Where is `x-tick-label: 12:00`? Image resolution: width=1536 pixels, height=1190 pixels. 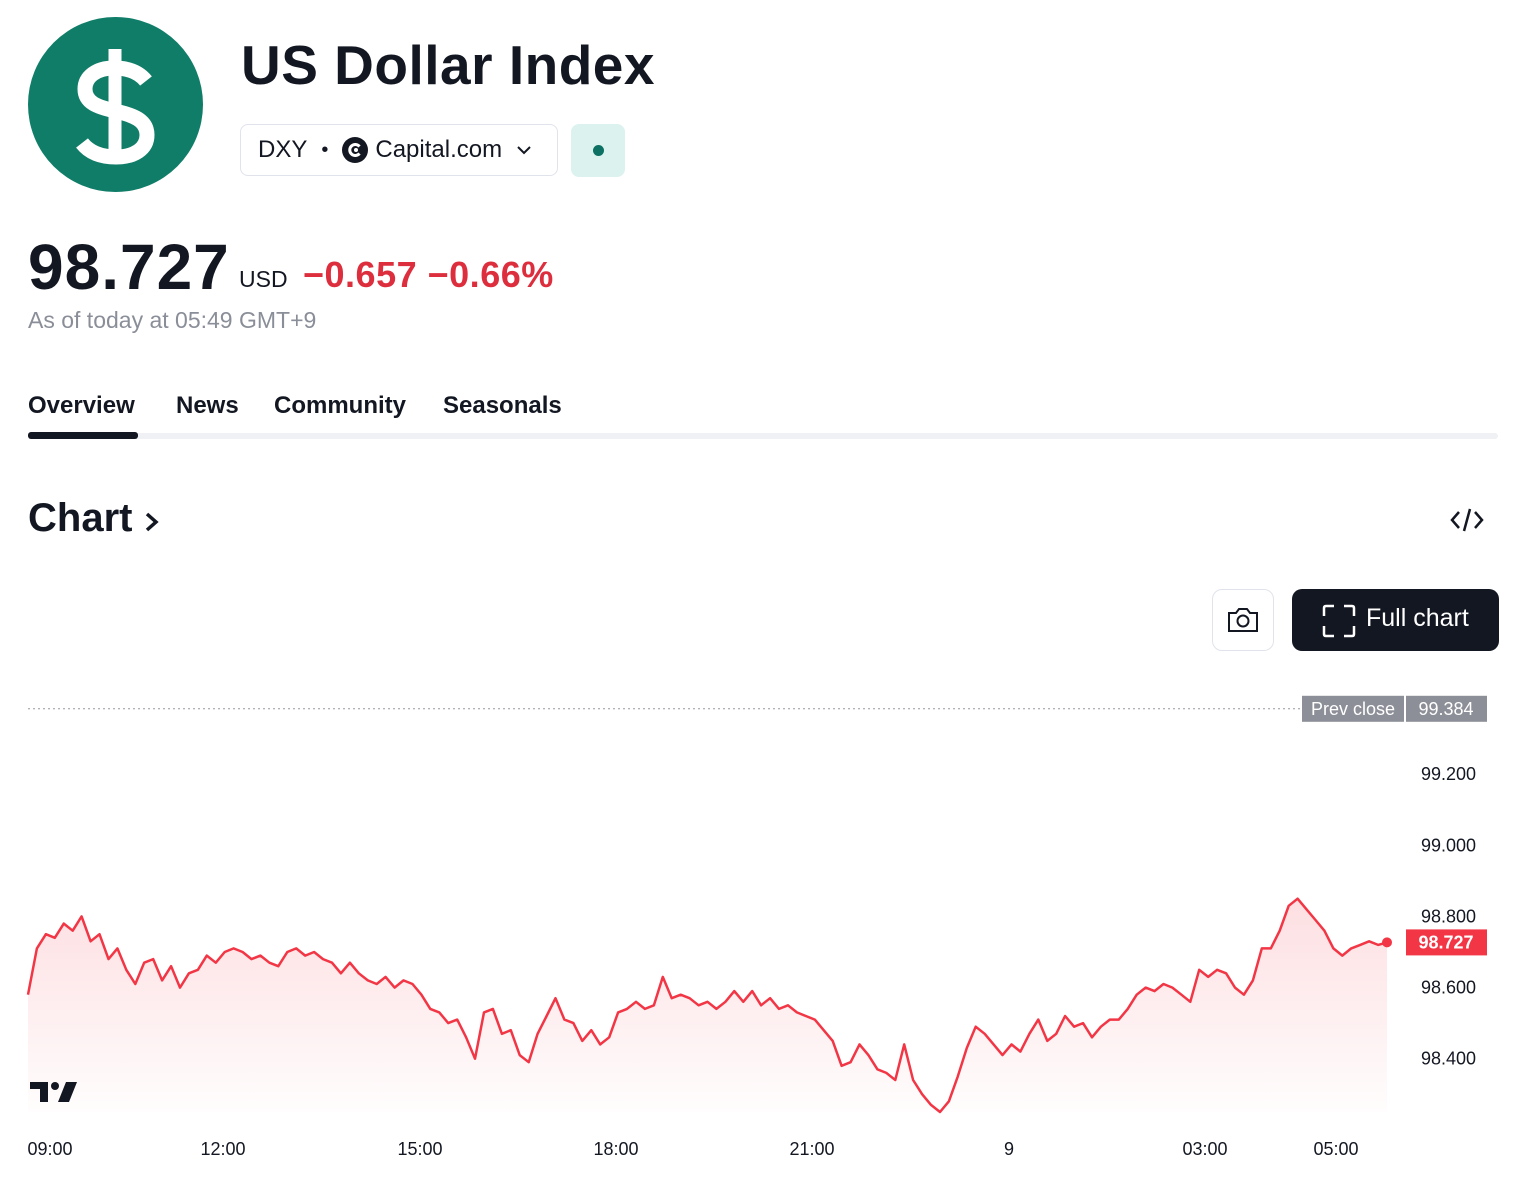 x-tick-label: 12:00 is located at coordinates (222, 1149).